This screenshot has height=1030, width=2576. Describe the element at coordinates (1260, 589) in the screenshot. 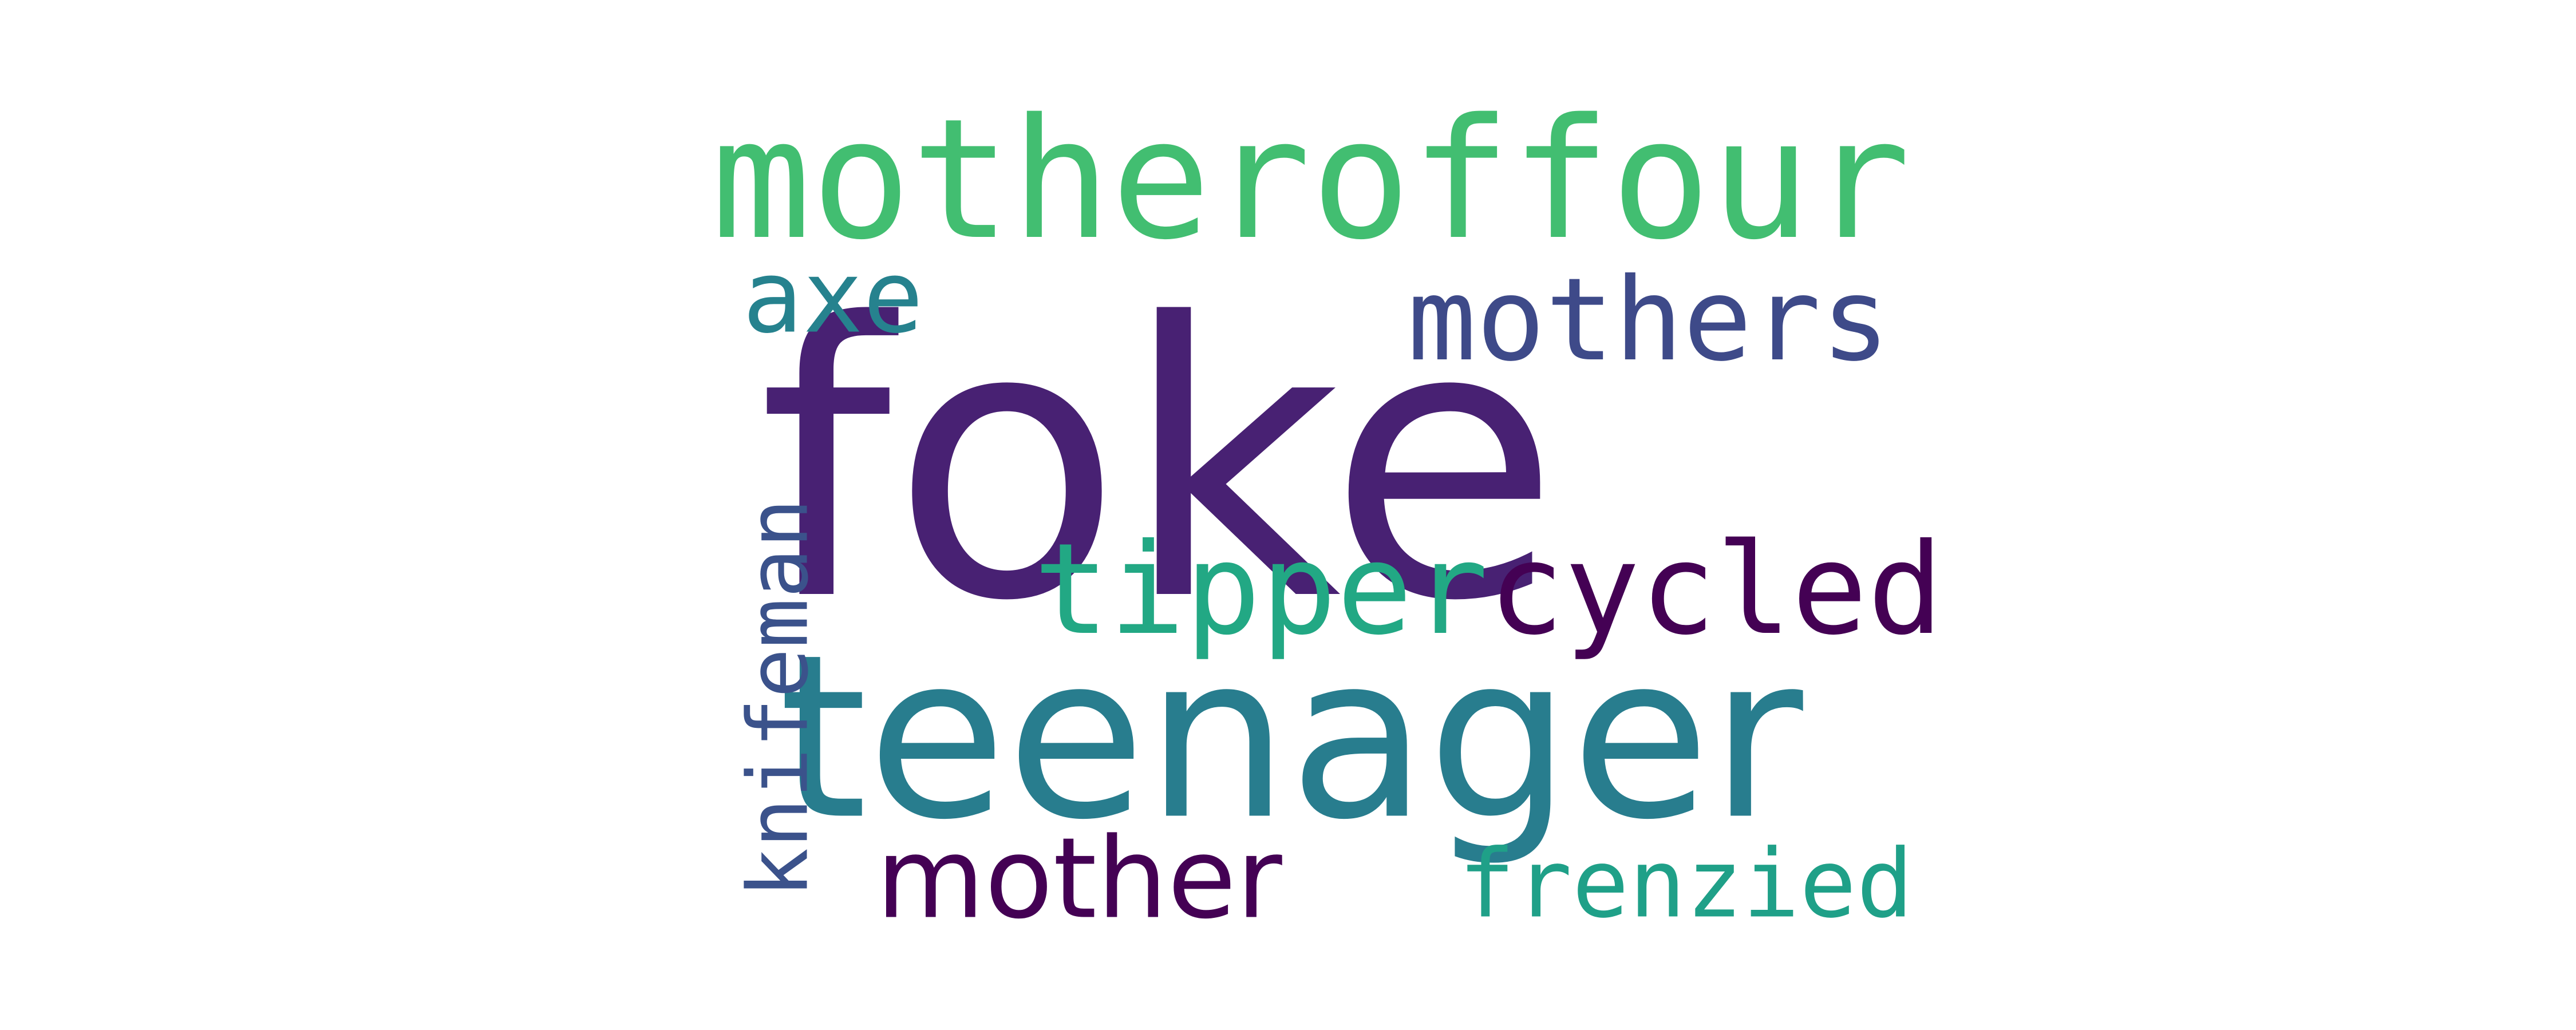

I see `word-tippercycled-part-tipper: tipper` at that location.